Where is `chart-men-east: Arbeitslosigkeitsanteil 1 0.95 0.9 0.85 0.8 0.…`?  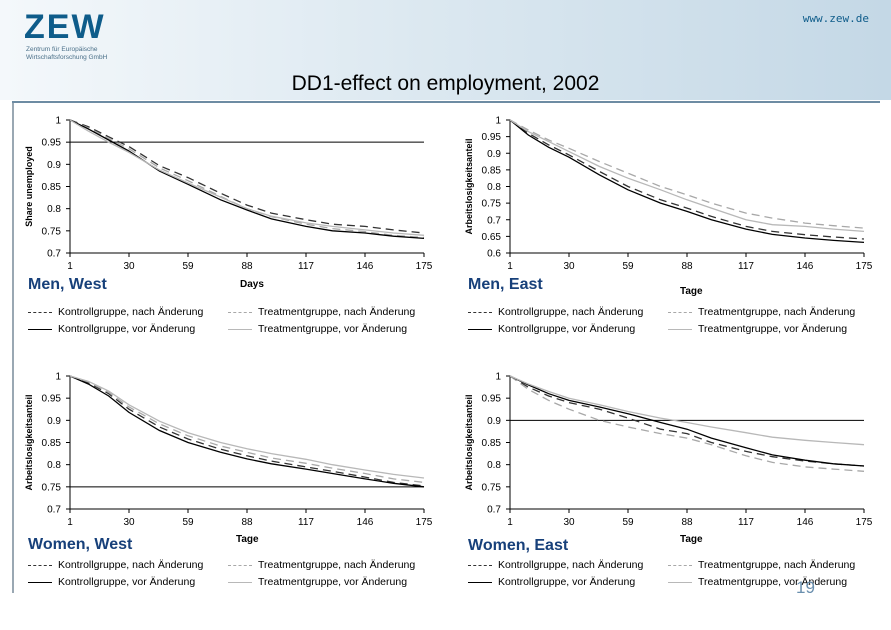 chart-men-east: Arbeitslosigkeitsanteil 1 0.95 0.9 0.85 0.8 0.… is located at coordinates (668, 194).